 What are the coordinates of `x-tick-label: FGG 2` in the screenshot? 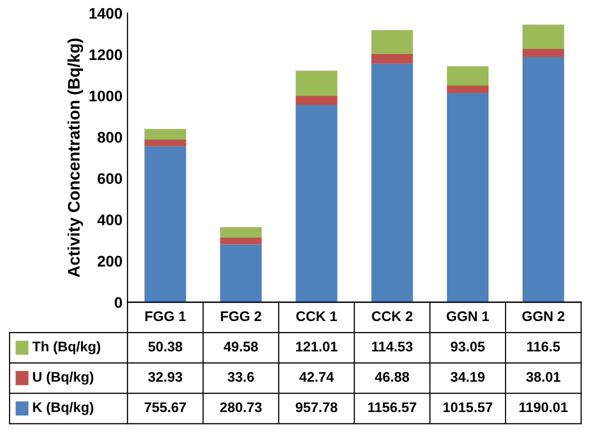 It's located at (241, 316).